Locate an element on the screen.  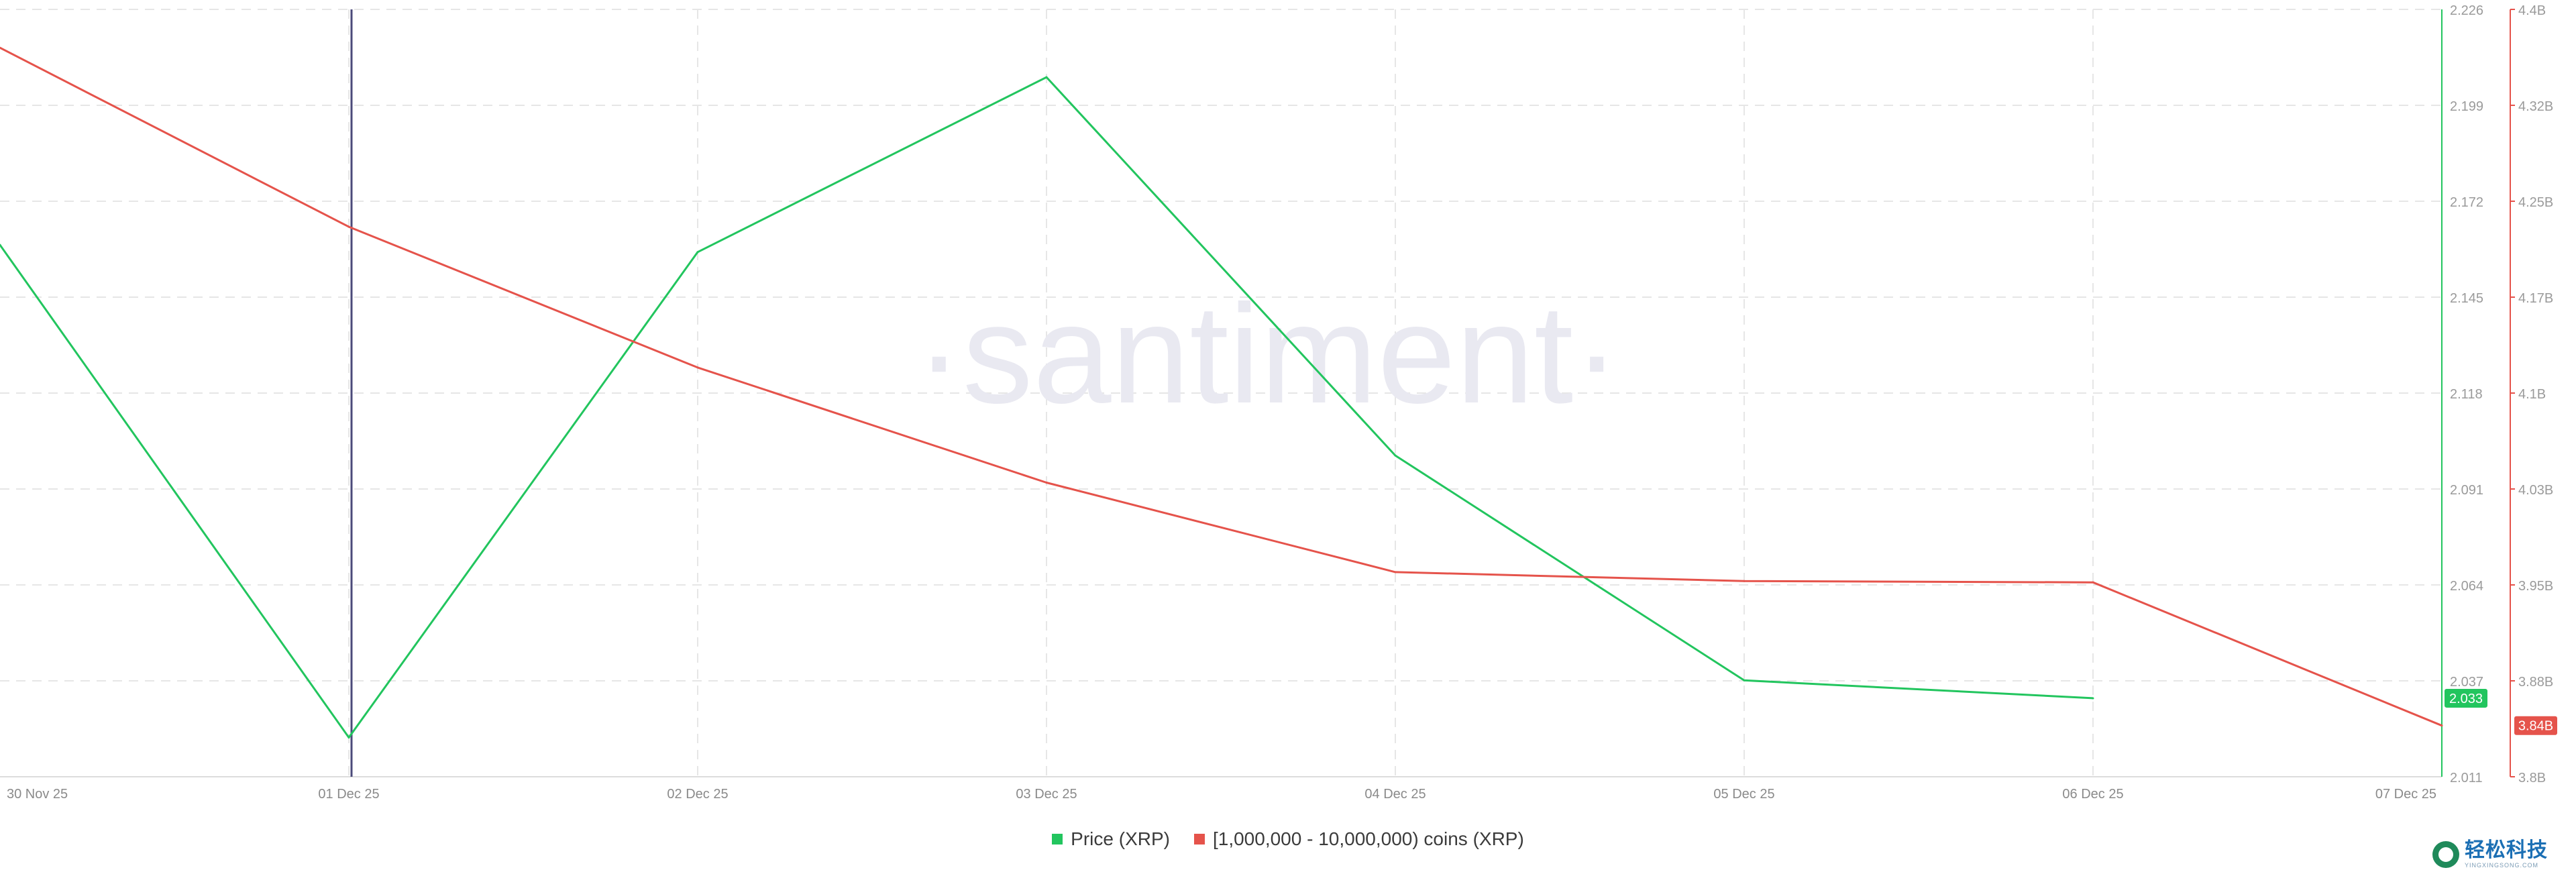
watermark-santiment: ·santiment· is located at coordinates (1268, 354).